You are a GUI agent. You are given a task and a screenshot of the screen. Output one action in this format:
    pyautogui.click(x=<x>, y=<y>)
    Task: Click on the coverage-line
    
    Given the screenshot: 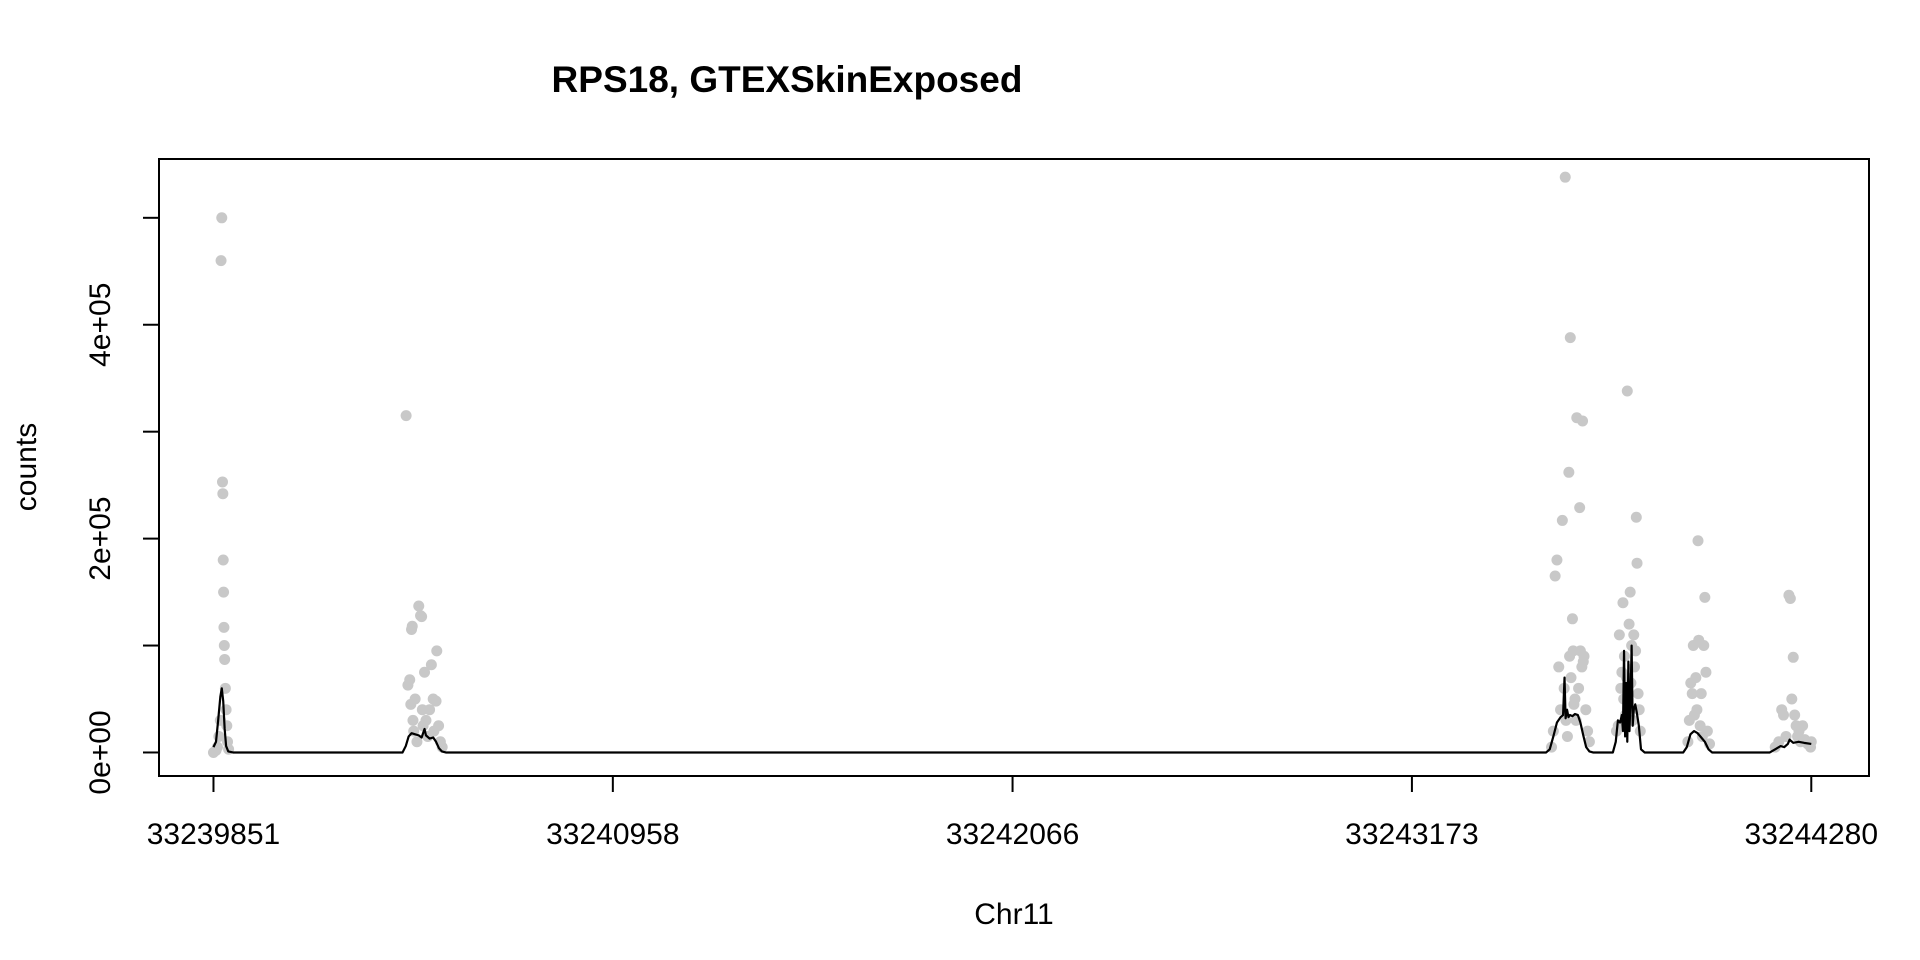 What is the action you would take?
    pyautogui.click(x=1012, y=699)
    